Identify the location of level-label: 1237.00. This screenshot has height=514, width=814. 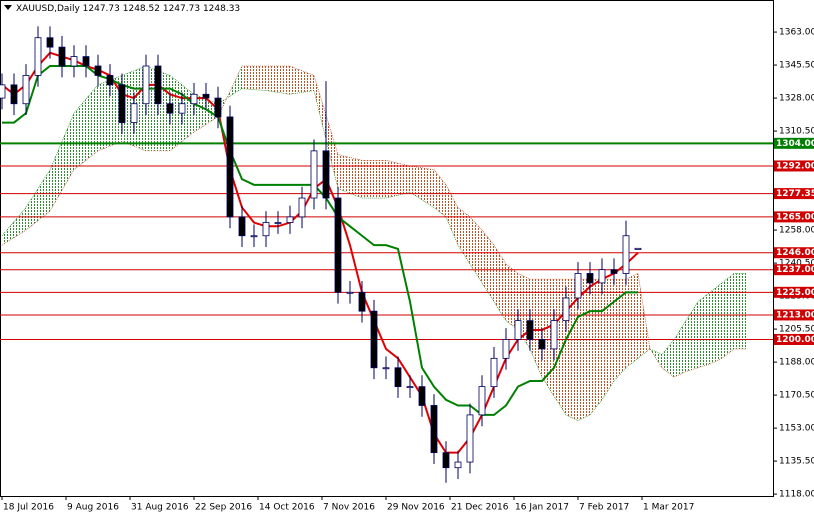
(795, 270).